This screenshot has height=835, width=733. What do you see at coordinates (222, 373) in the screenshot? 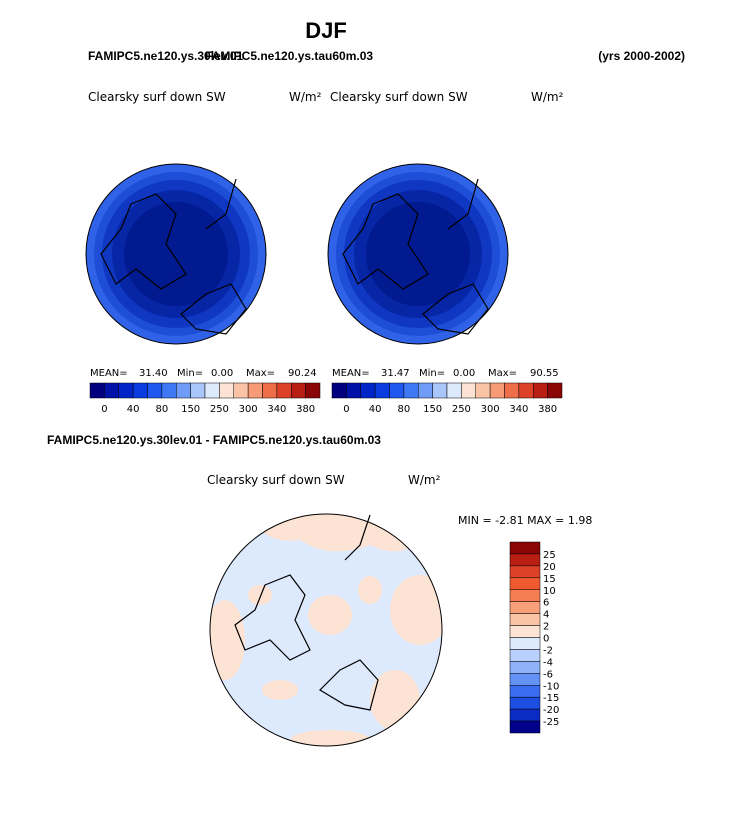
I see `stat: 0.00` at bounding box center [222, 373].